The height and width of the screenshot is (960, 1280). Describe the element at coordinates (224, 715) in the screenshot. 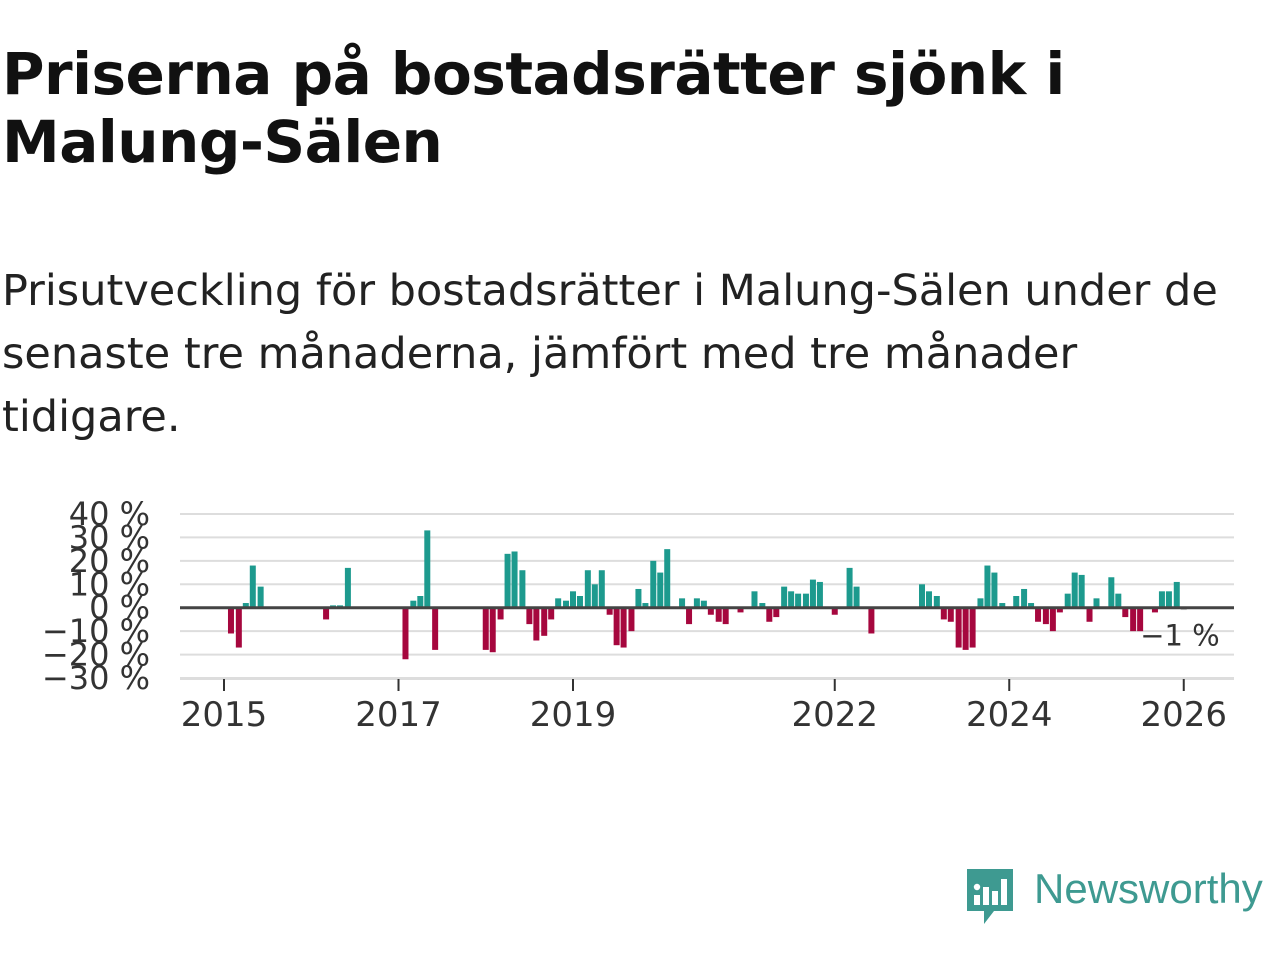

I see `x-tick-label: 2015` at that location.